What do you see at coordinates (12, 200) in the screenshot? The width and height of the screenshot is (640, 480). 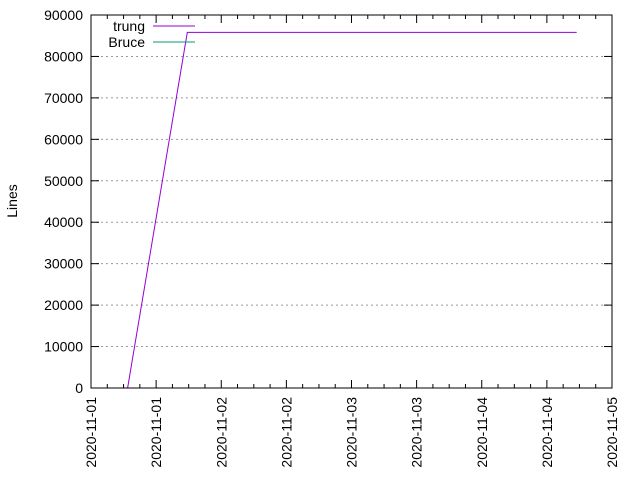 I see `y-axis-label: Lines` at bounding box center [12, 200].